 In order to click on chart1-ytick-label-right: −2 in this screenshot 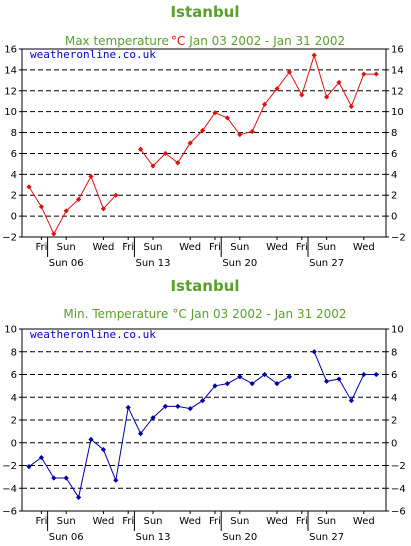, I will do `click(398, 238)`.